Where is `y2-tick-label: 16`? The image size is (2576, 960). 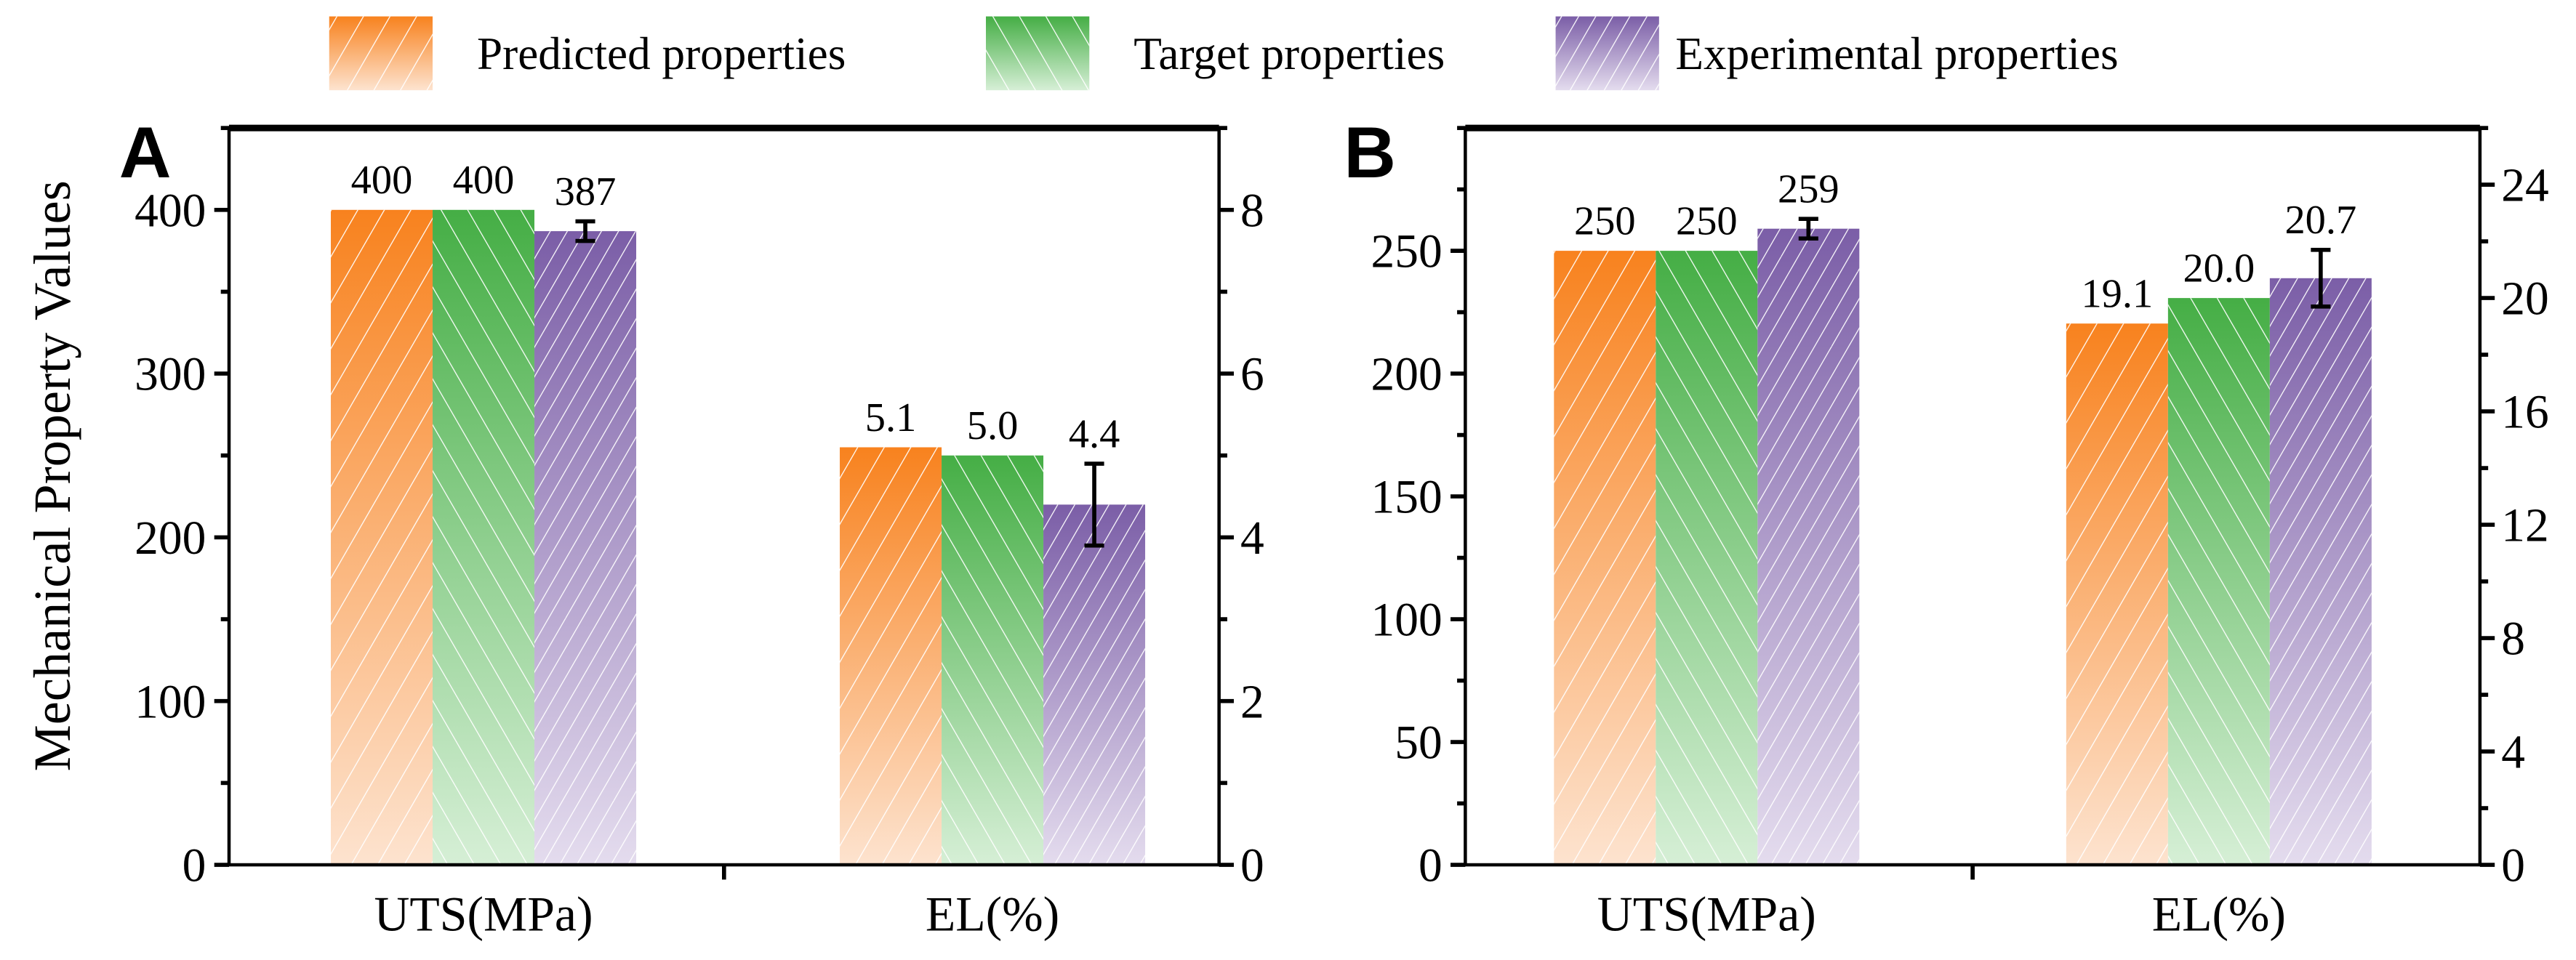 y2-tick-label: 16 is located at coordinates (2524, 413).